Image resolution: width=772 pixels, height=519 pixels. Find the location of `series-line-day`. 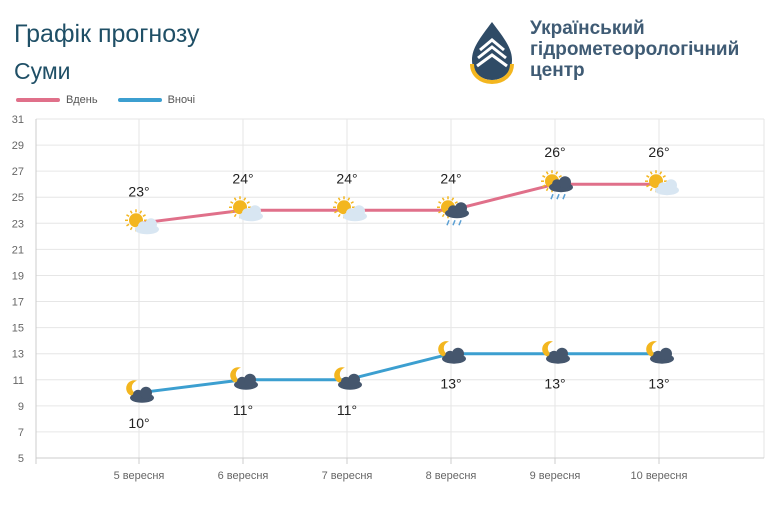

series-line-day is located at coordinates (398, 203).